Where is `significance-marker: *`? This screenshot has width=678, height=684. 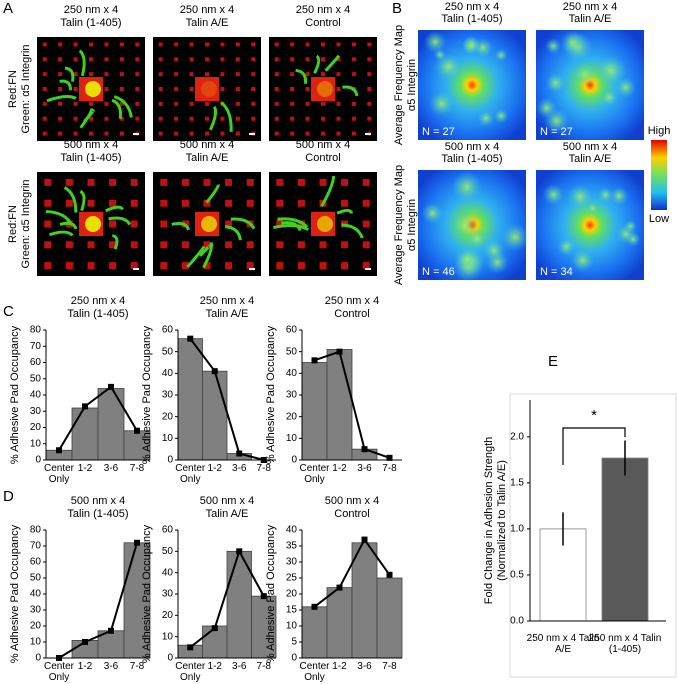 significance-marker: * is located at coordinates (594, 415).